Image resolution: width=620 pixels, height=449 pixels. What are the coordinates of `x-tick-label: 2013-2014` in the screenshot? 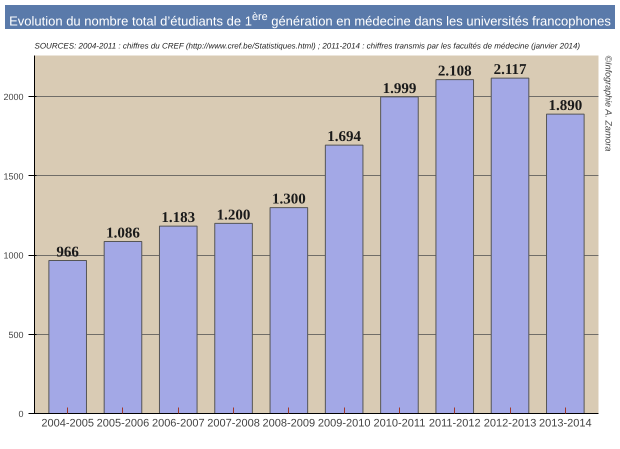 It's located at (565, 424).